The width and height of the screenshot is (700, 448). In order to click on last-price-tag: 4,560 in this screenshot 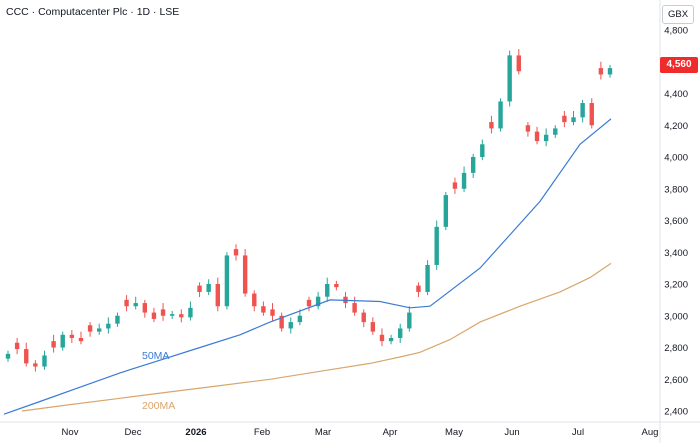, I will do `click(679, 65)`.